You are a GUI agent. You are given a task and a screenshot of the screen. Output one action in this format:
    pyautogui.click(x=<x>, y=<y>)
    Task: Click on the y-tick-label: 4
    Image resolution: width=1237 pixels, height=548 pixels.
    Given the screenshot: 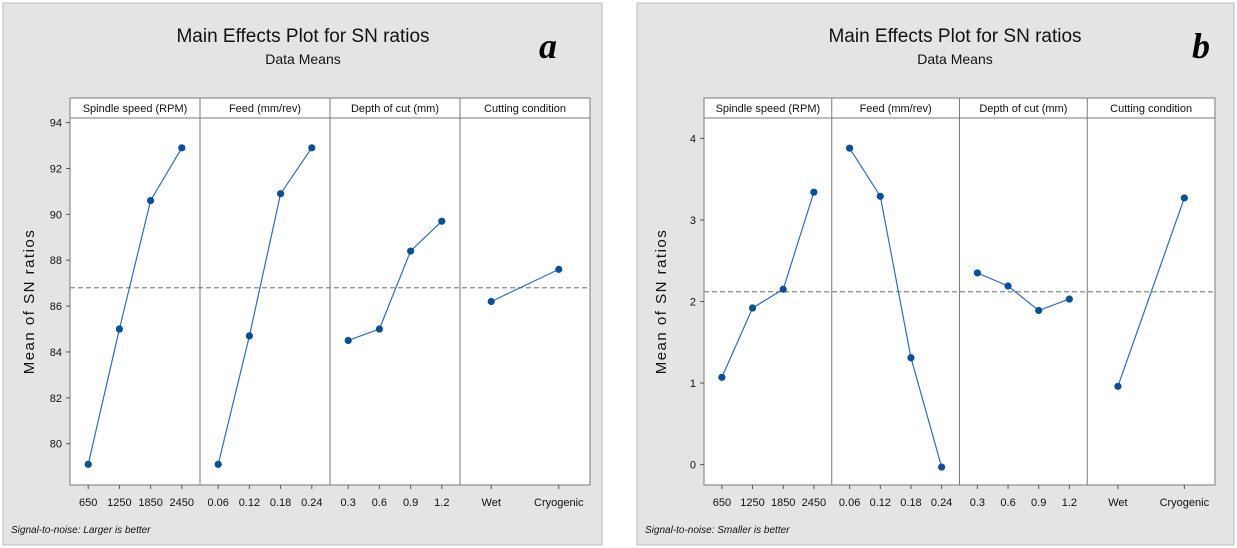 What is the action you would take?
    pyautogui.click(x=693, y=139)
    